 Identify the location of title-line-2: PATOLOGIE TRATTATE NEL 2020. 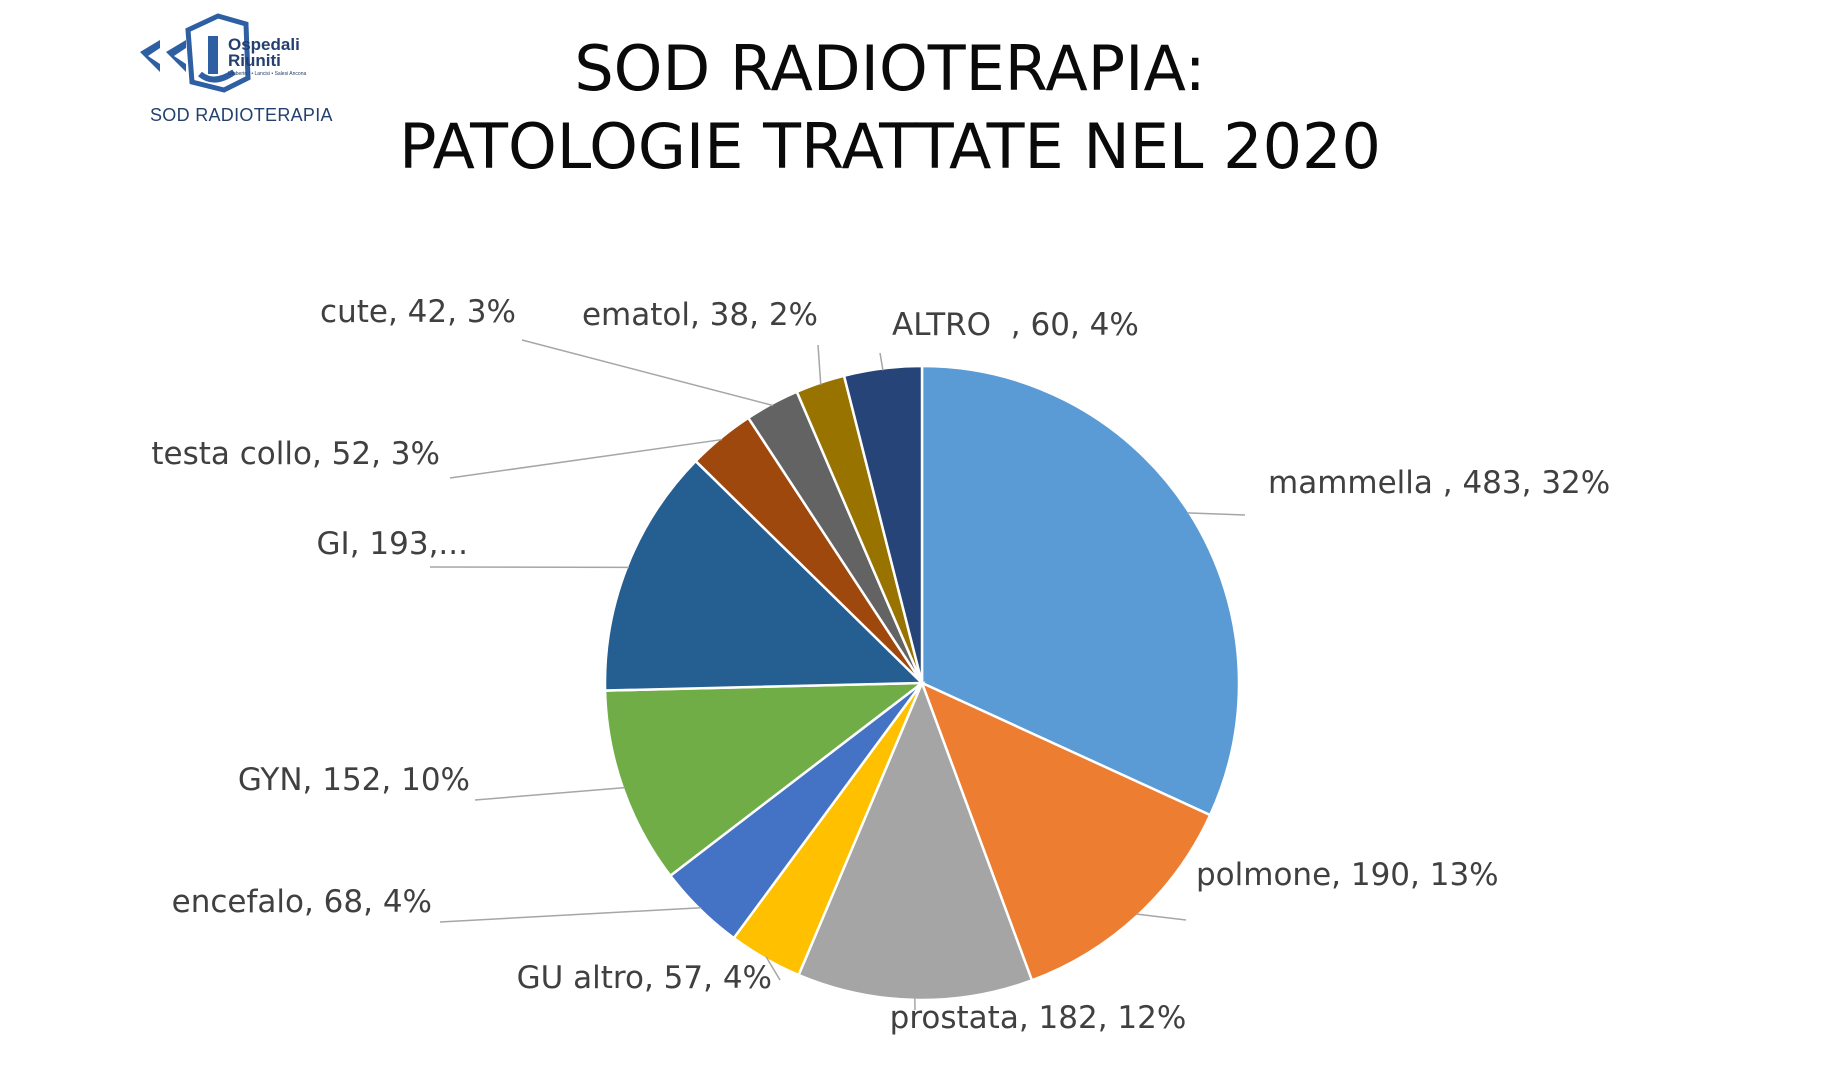
(890, 146).